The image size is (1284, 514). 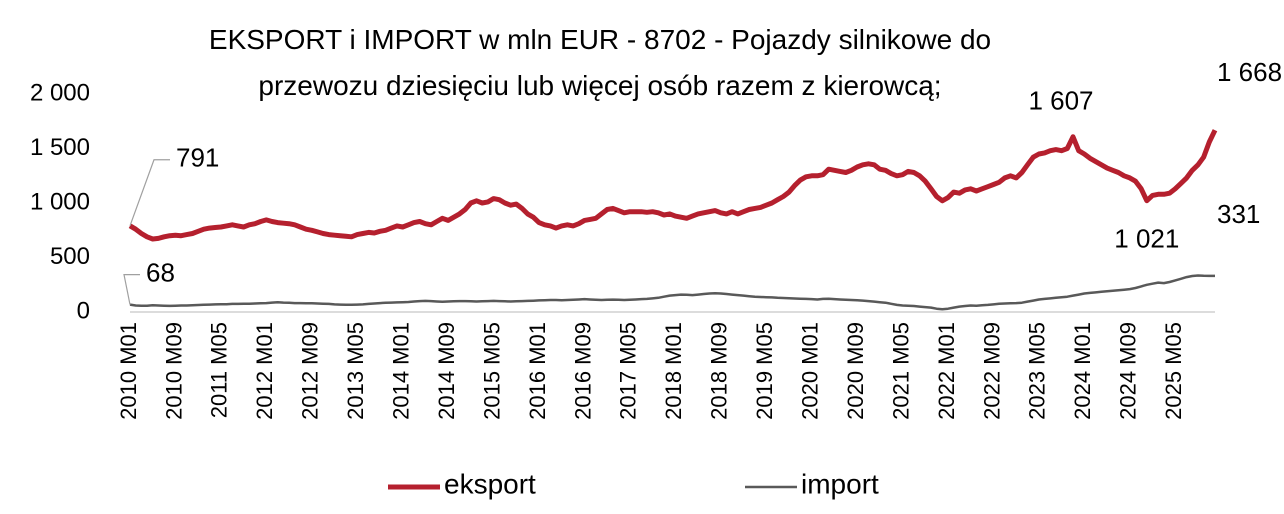 I want to click on x-tick-label: 2021 M05, so click(x=900, y=371).